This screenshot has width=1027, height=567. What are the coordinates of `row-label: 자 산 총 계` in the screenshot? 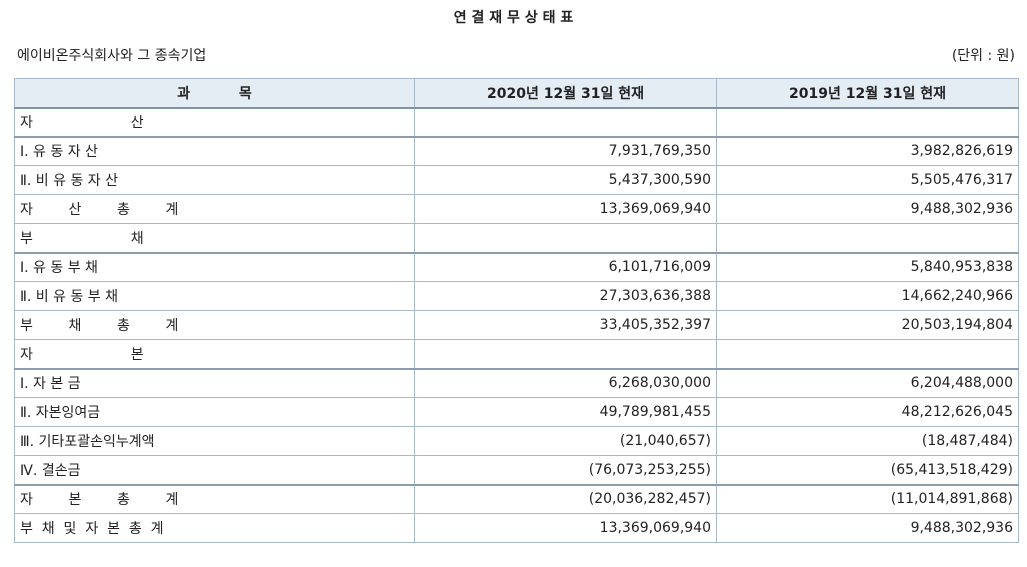 It's located at (214, 209).